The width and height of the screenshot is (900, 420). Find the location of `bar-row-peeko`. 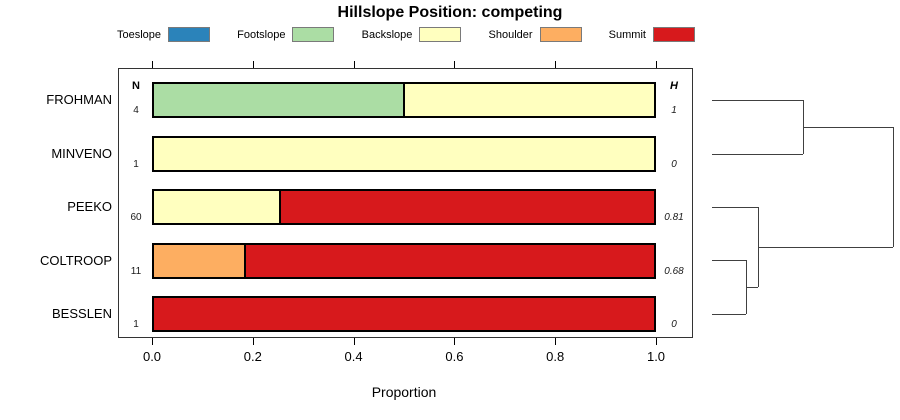

bar-row-peeko is located at coordinates (404, 207).